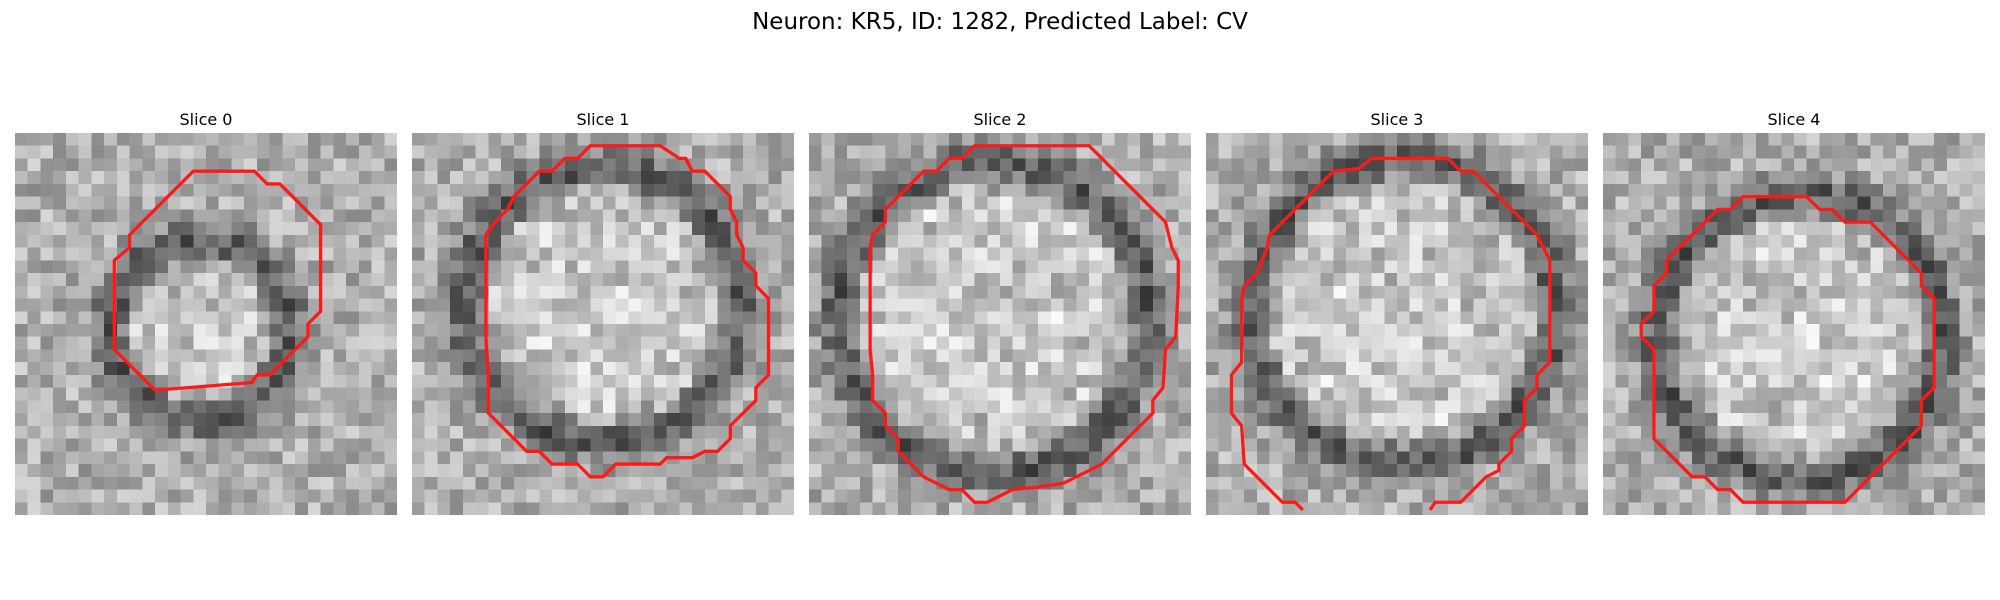  I want to click on slice-title: Slice 3, so click(1397, 120).